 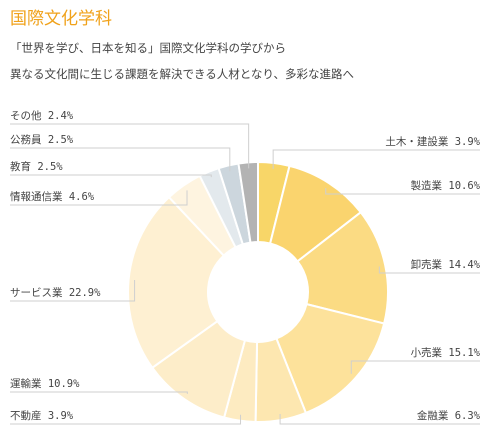 What do you see at coordinates (449, 415) in the screenshot?
I see `slice-label-4: 金融業 6.3%` at bounding box center [449, 415].